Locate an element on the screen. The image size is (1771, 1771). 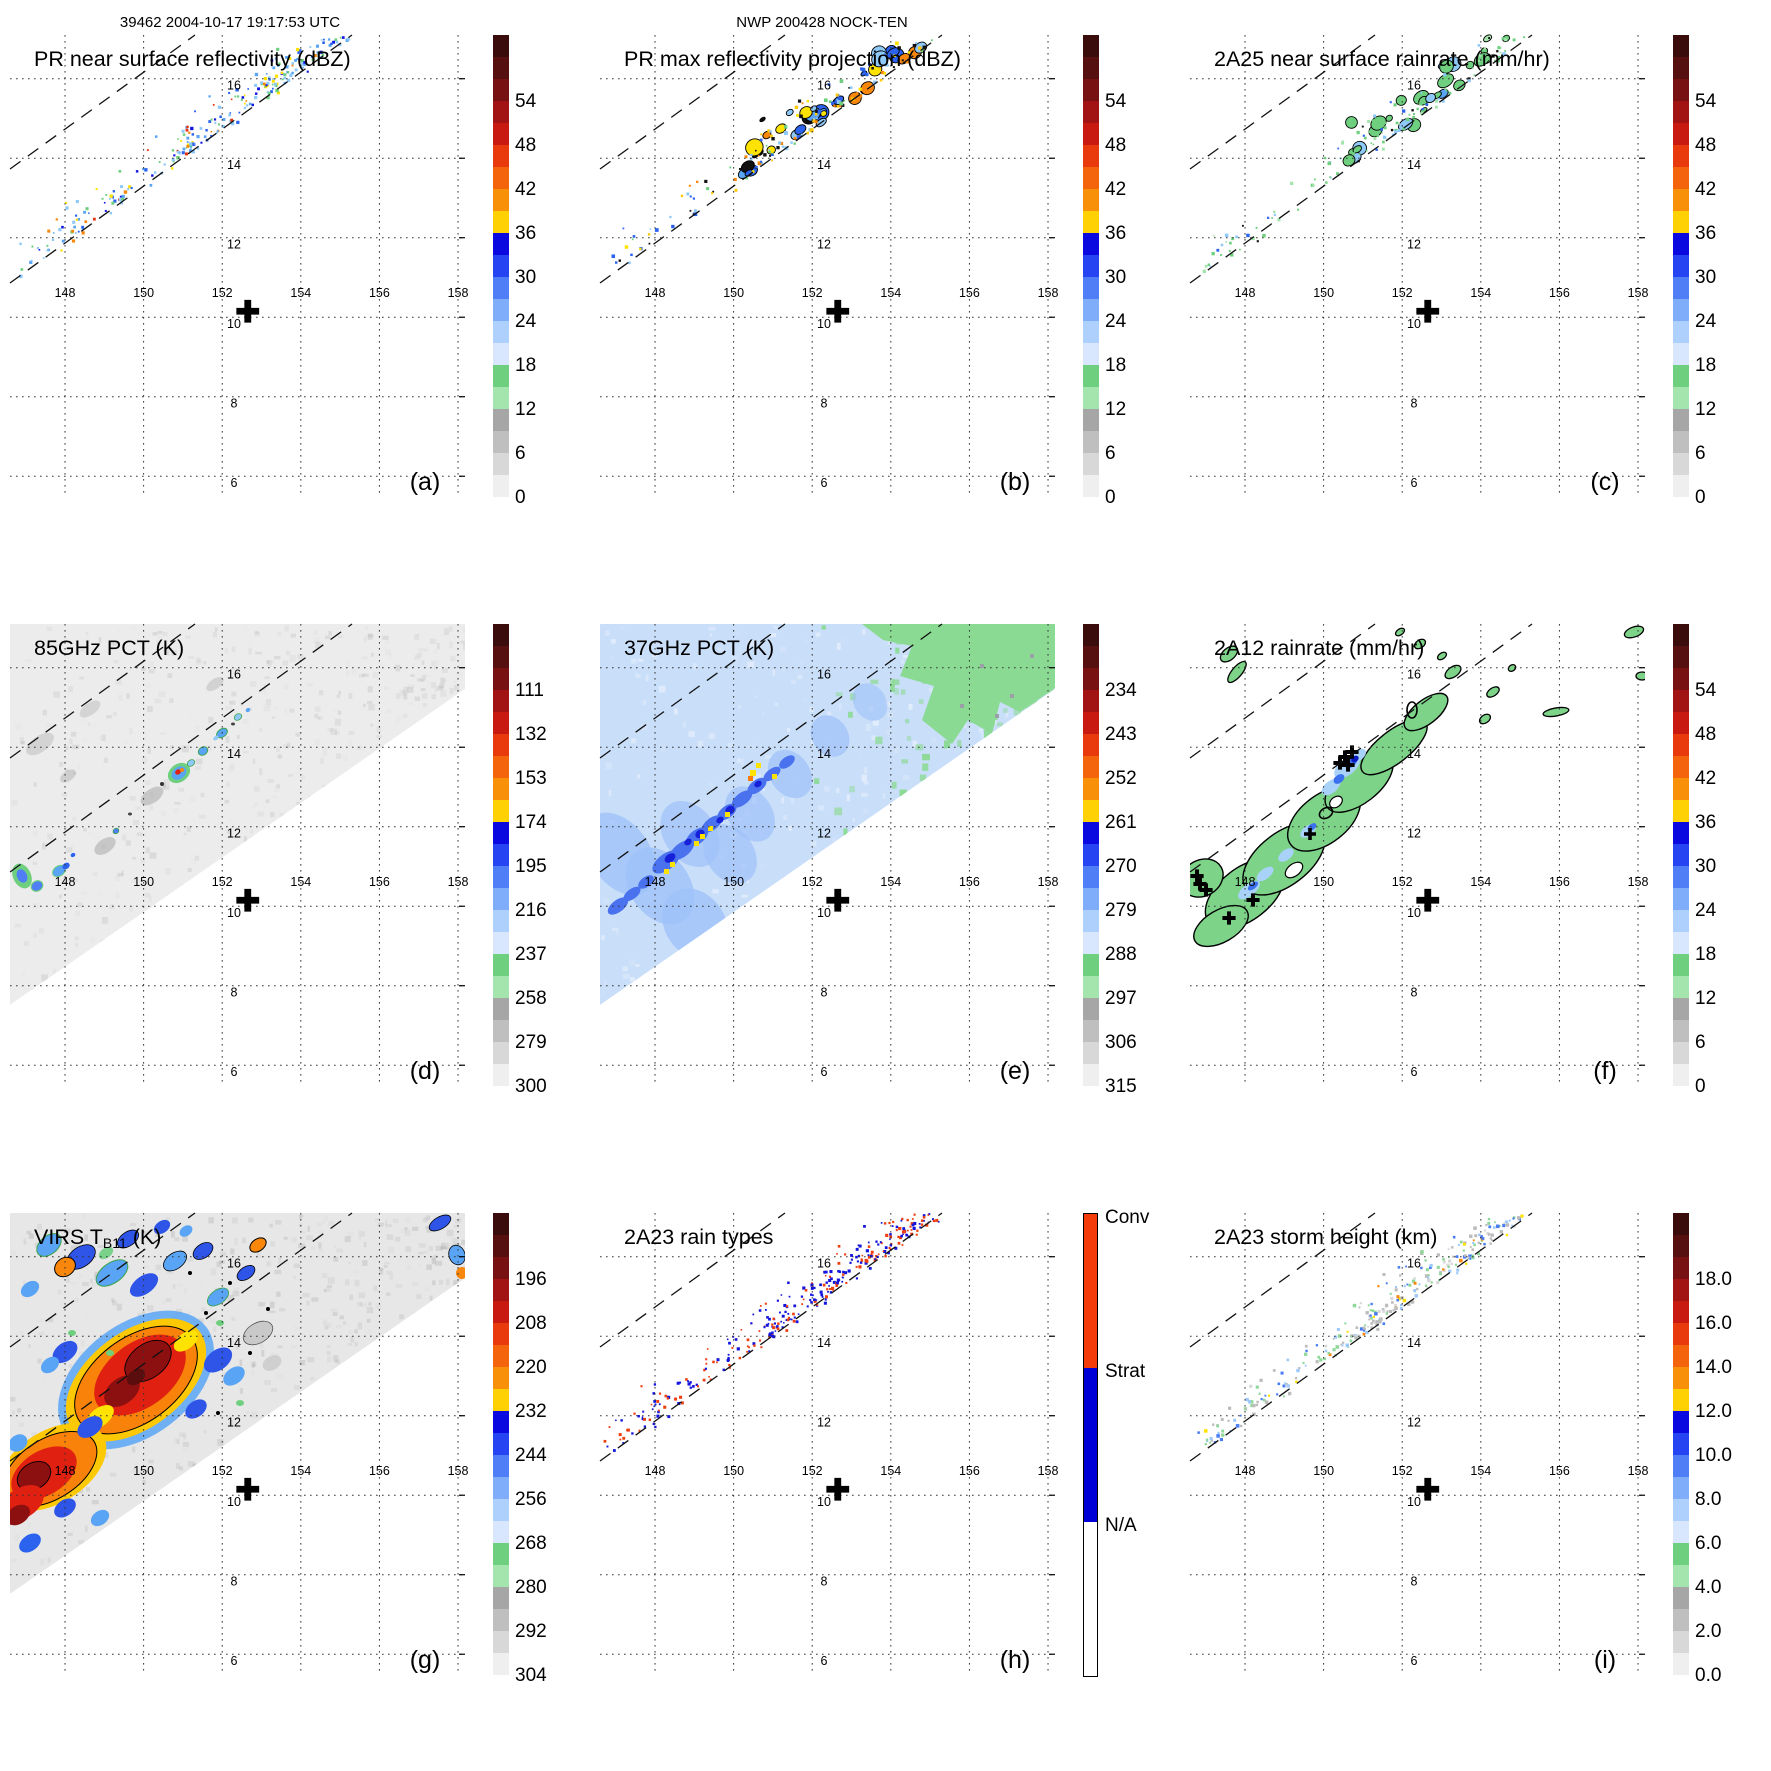
panel-letter: (b) is located at coordinates (1015, 482).